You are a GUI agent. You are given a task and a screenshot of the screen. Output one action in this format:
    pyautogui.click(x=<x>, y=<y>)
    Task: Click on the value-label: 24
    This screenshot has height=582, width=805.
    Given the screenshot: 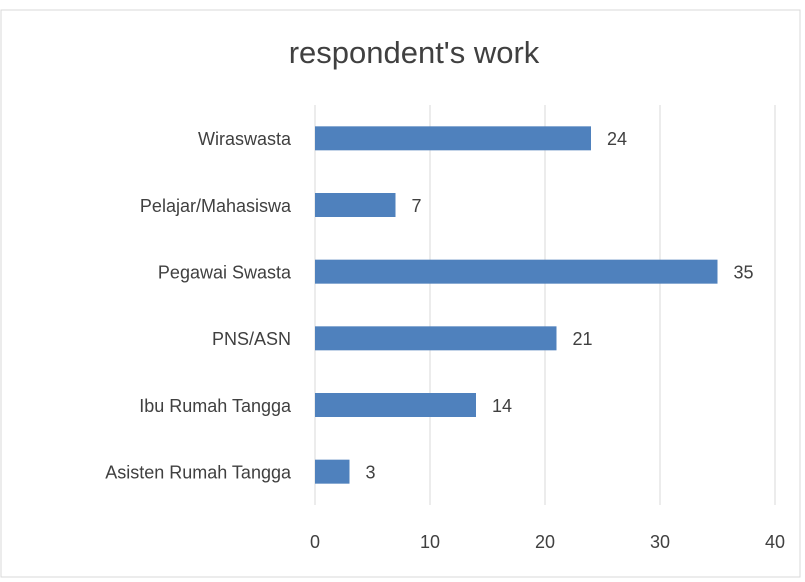 What is the action you would take?
    pyautogui.click(x=617, y=139)
    